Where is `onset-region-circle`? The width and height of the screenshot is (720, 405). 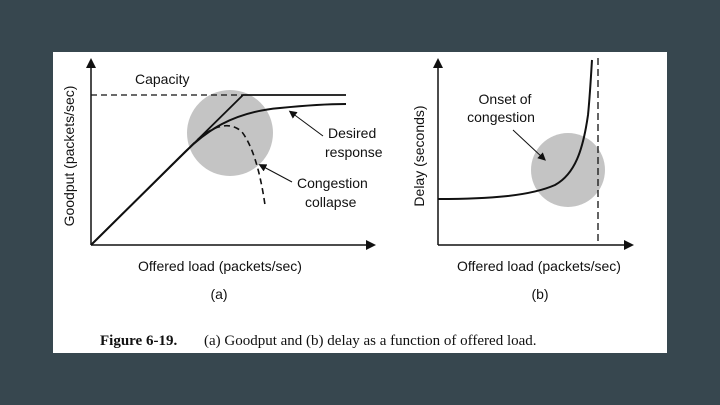
onset-region-circle is located at coordinates (568, 170).